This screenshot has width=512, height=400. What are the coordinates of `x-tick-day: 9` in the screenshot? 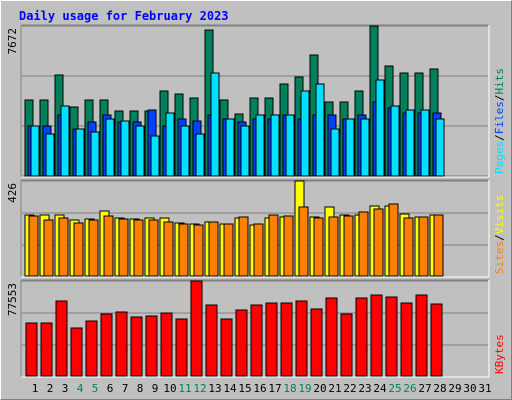 It's located at (155, 388).